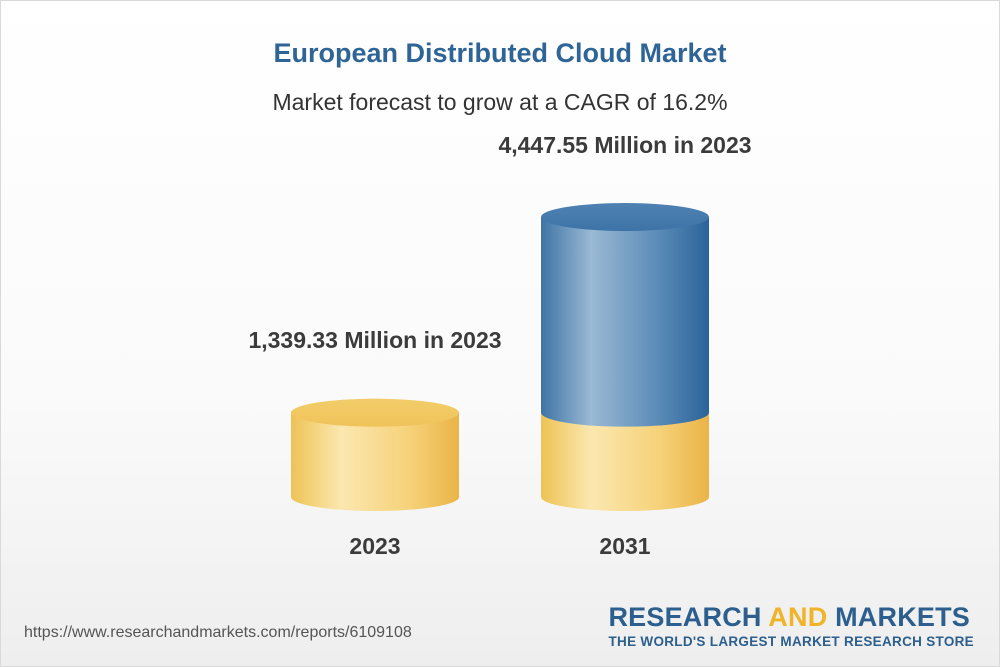  What do you see at coordinates (375, 461) in the screenshot?
I see `bar-2023-body` at bounding box center [375, 461].